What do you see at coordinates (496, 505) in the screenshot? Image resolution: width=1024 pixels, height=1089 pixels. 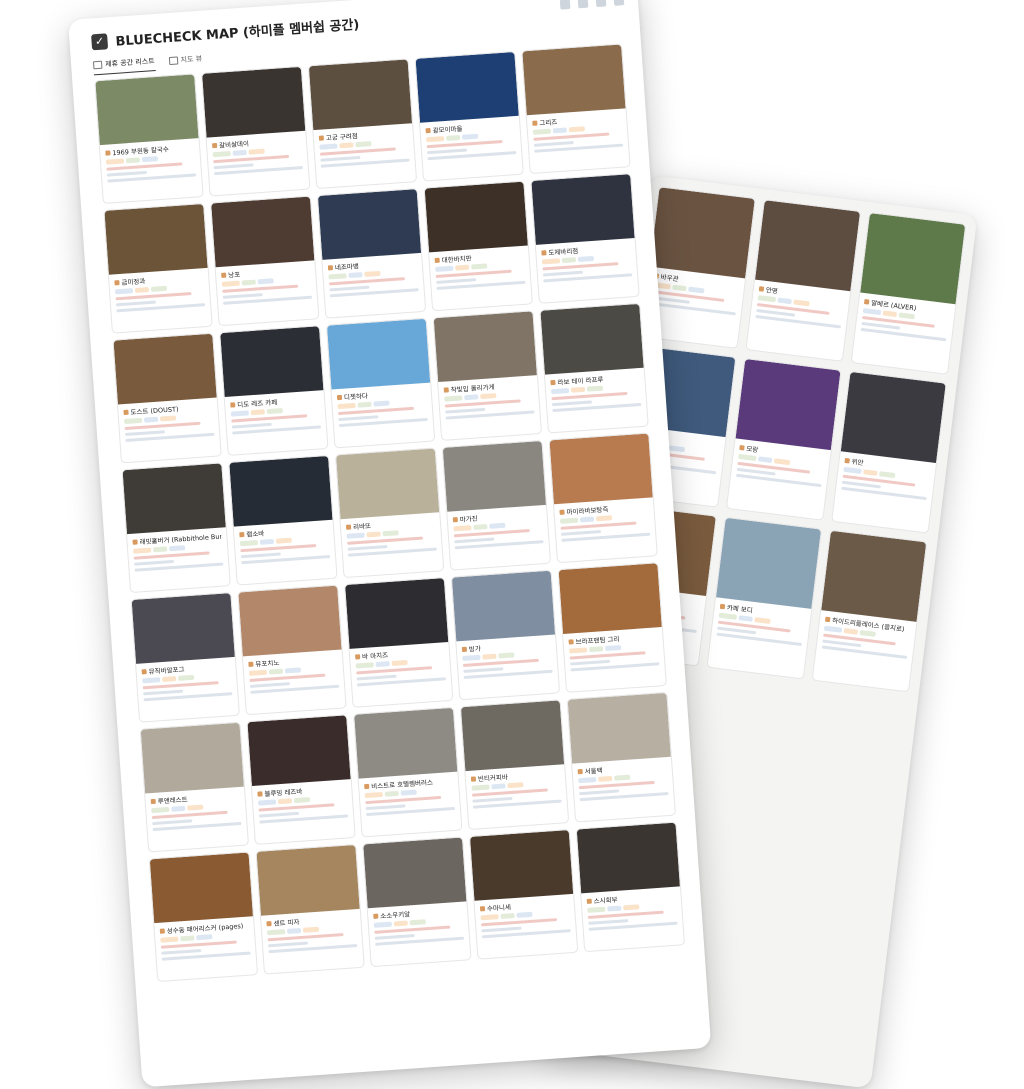 I see `place-card: 마가진` at bounding box center [496, 505].